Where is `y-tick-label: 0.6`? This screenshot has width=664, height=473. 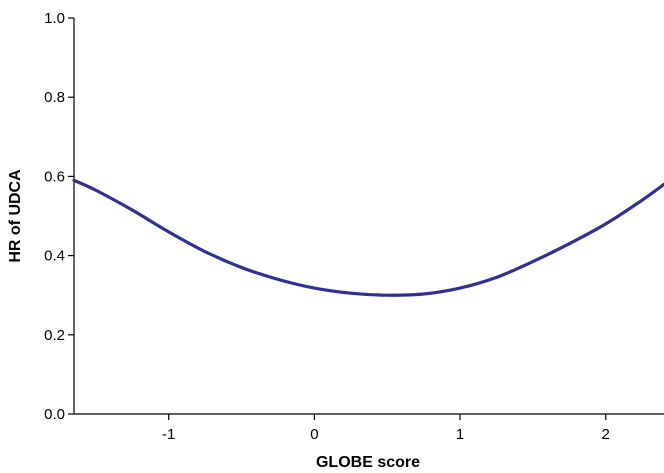 y-tick-label: 0.6 is located at coordinates (54, 176).